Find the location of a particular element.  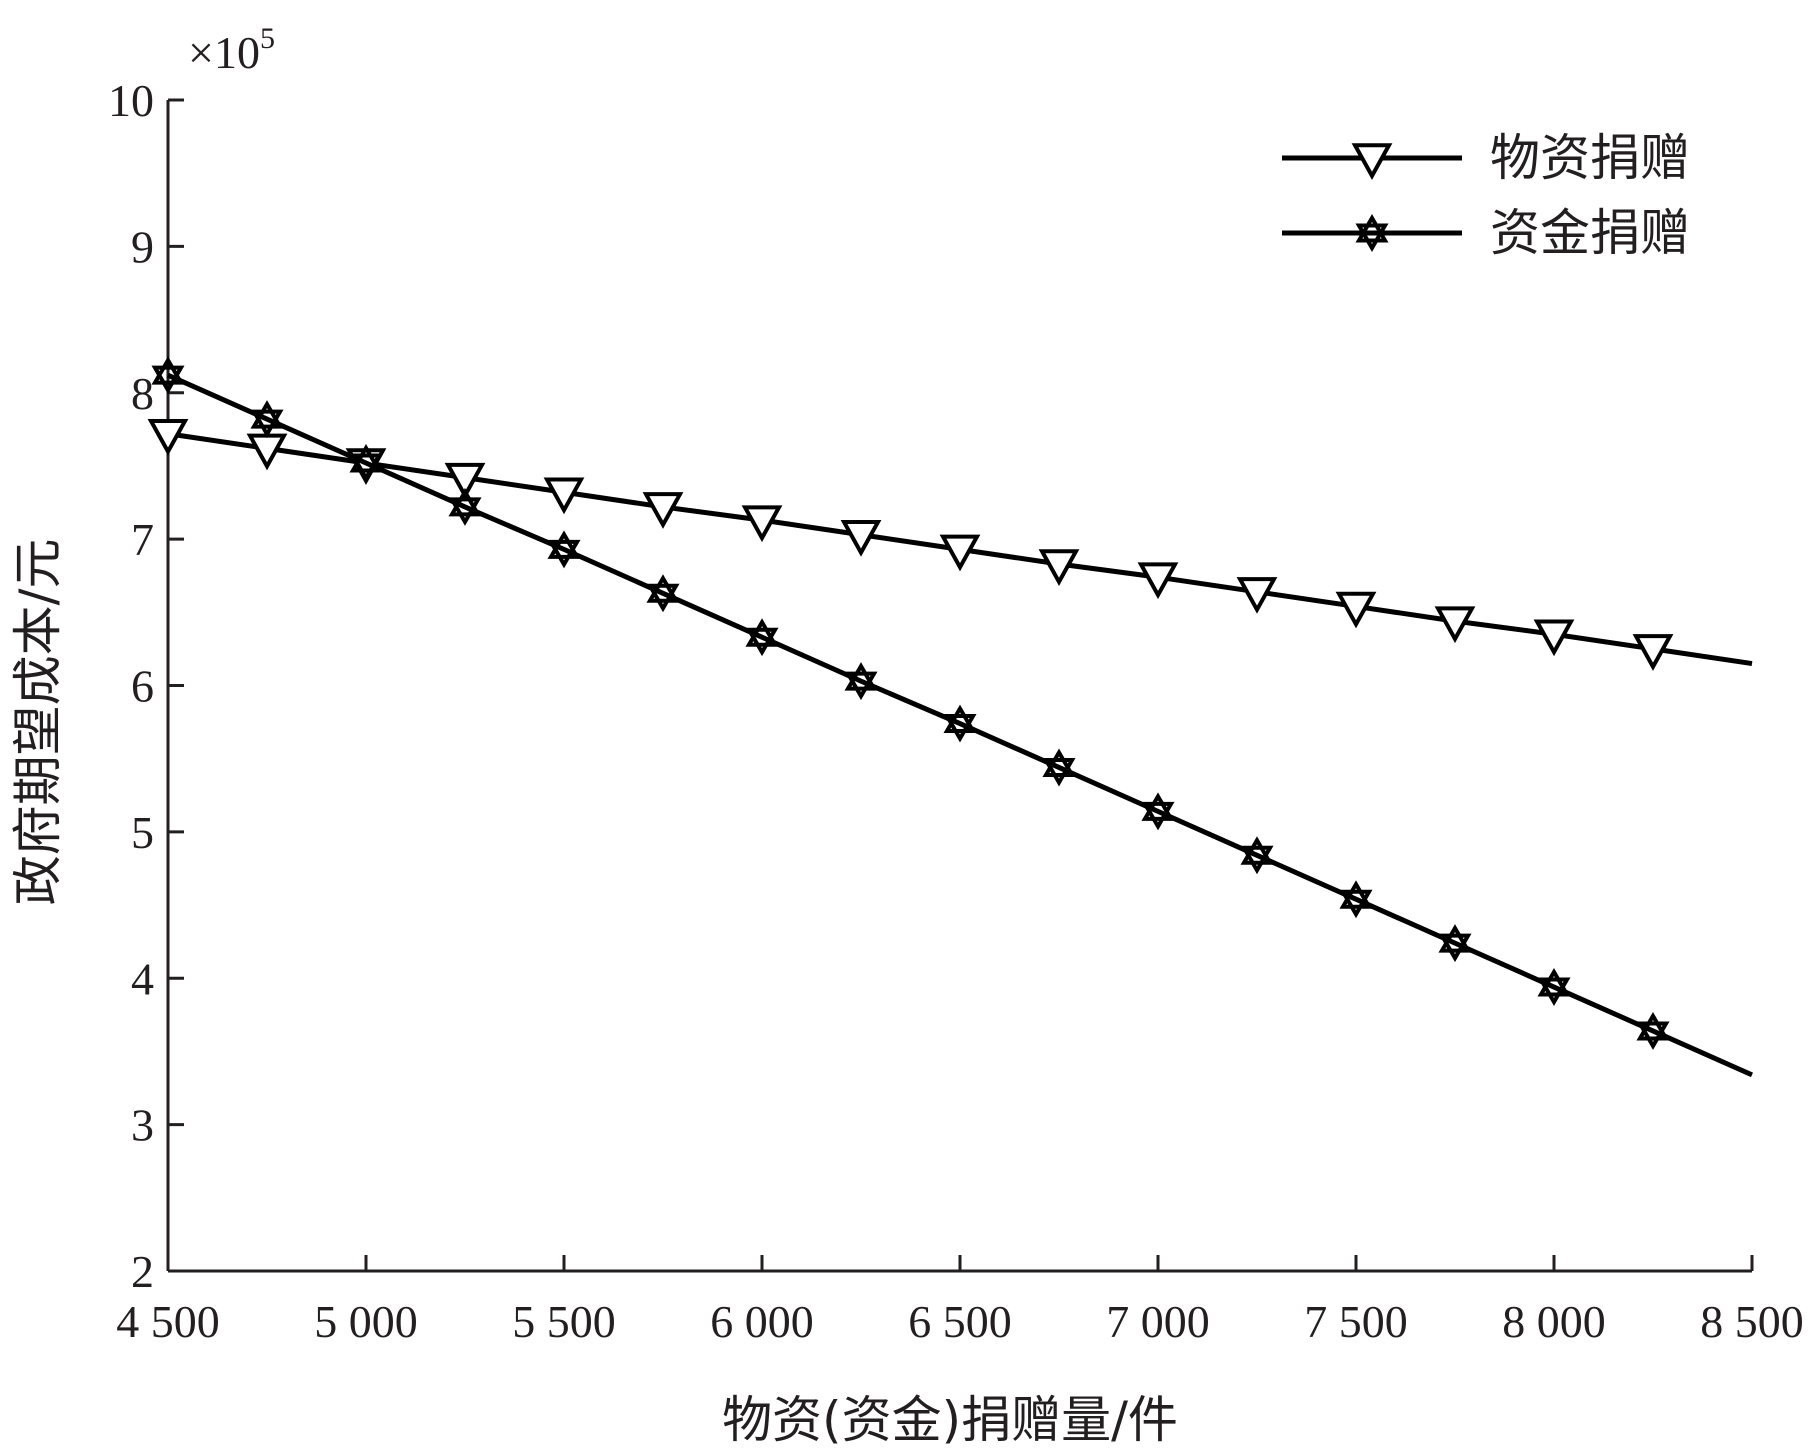

x-tick-label: 5 500 is located at coordinates (564, 1321).